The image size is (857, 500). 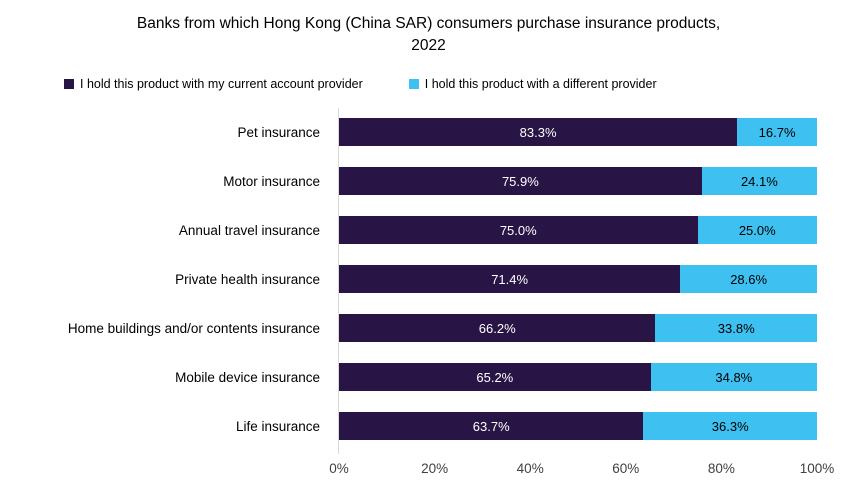 I want to click on category-label: Life insurance, so click(x=277, y=426).